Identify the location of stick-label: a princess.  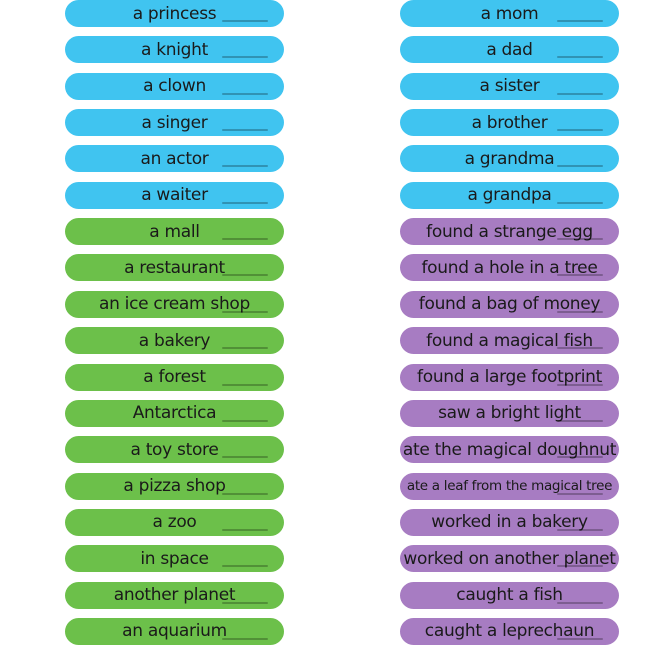
(174, 13).